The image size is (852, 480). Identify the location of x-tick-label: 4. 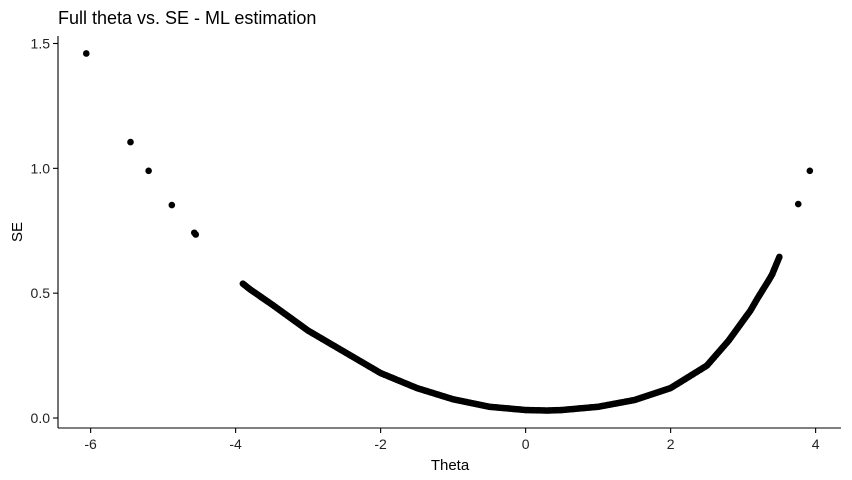
(816, 444).